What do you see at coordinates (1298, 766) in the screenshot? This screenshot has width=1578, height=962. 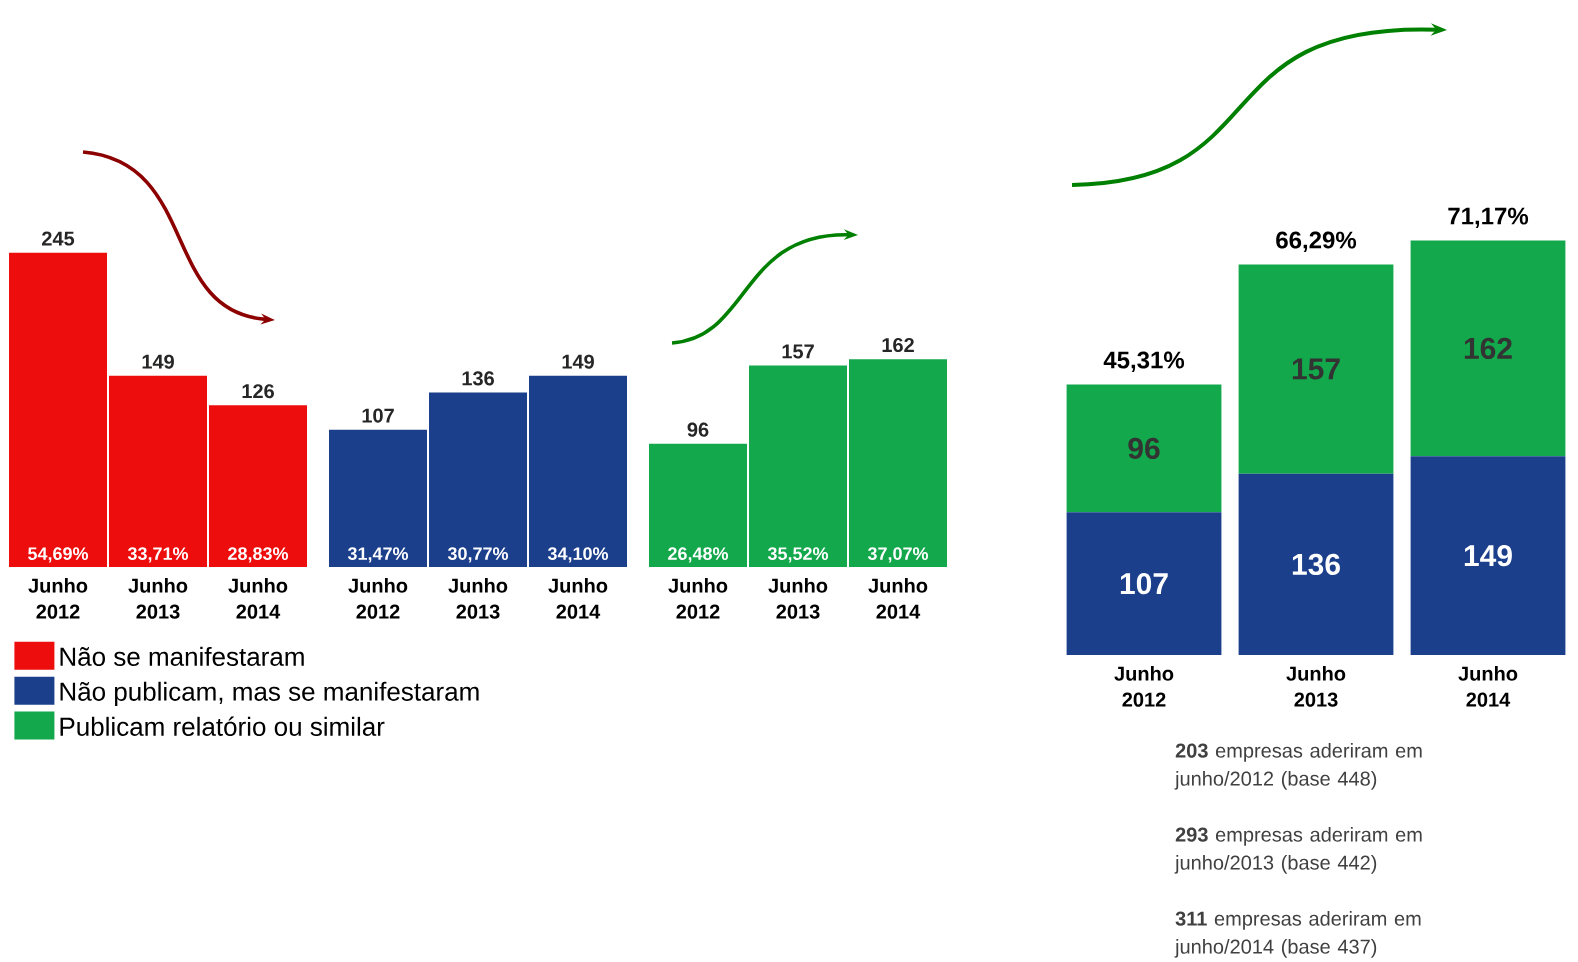 I see `text: 203 empresas aderiram em junho/2012 (base 448)` at bounding box center [1298, 766].